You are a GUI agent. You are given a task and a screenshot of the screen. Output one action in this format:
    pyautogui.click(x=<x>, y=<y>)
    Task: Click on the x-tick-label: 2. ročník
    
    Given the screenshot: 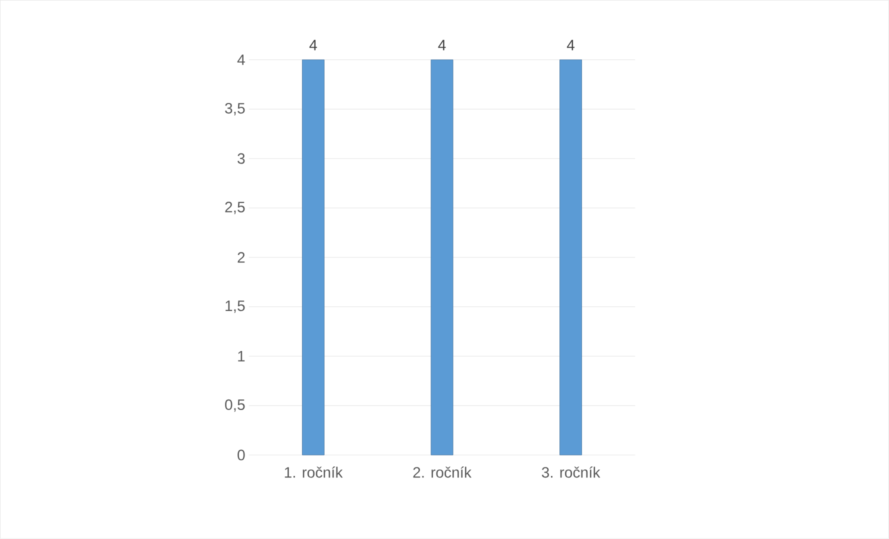 What is the action you would take?
    pyautogui.click(x=442, y=472)
    